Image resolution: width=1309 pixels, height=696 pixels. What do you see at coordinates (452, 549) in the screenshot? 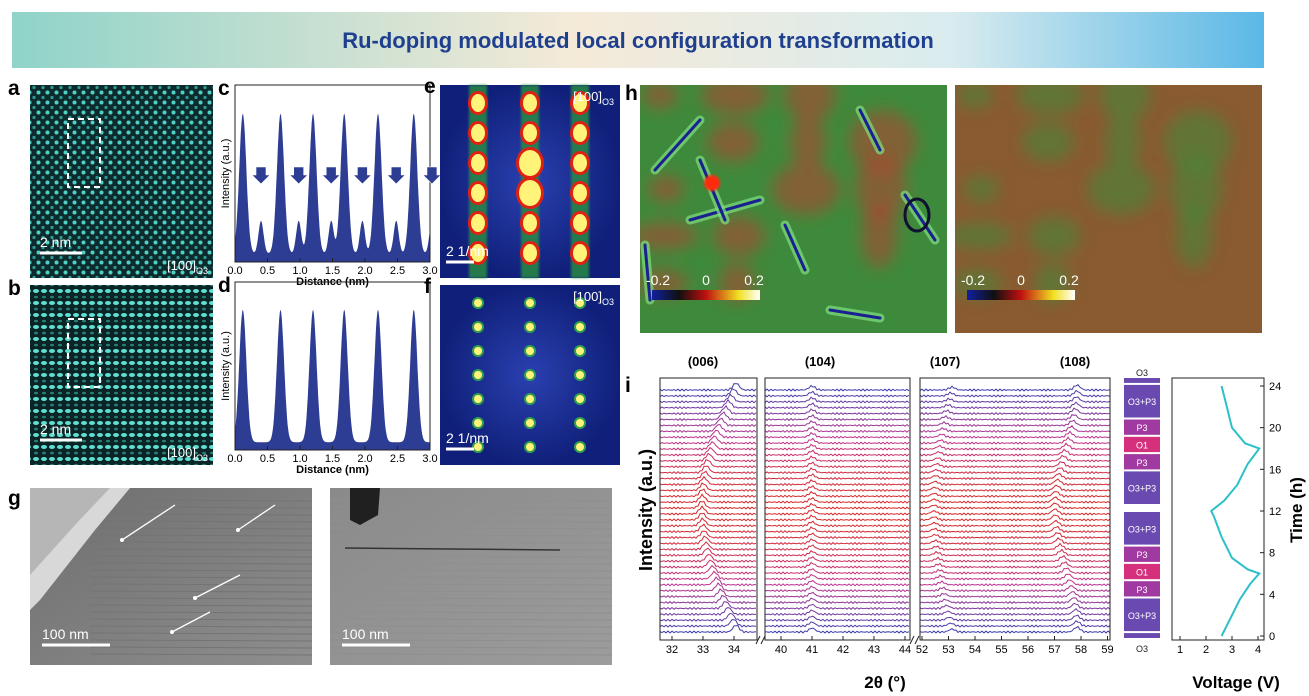
I see `crack` at bounding box center [452, 549].